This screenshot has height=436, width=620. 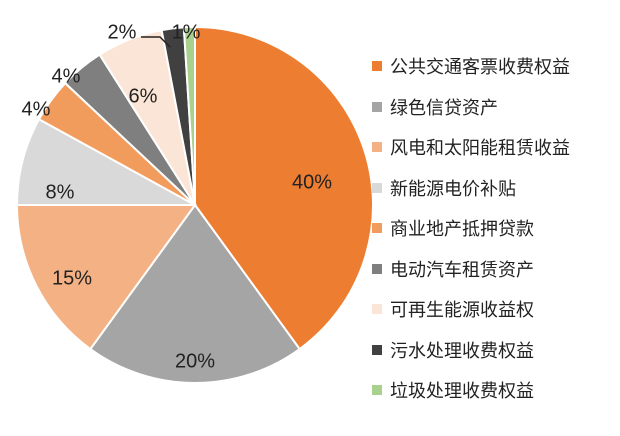 I want to click on legend-item-4: 新能源电价补贴, so click(x=494, y=188).